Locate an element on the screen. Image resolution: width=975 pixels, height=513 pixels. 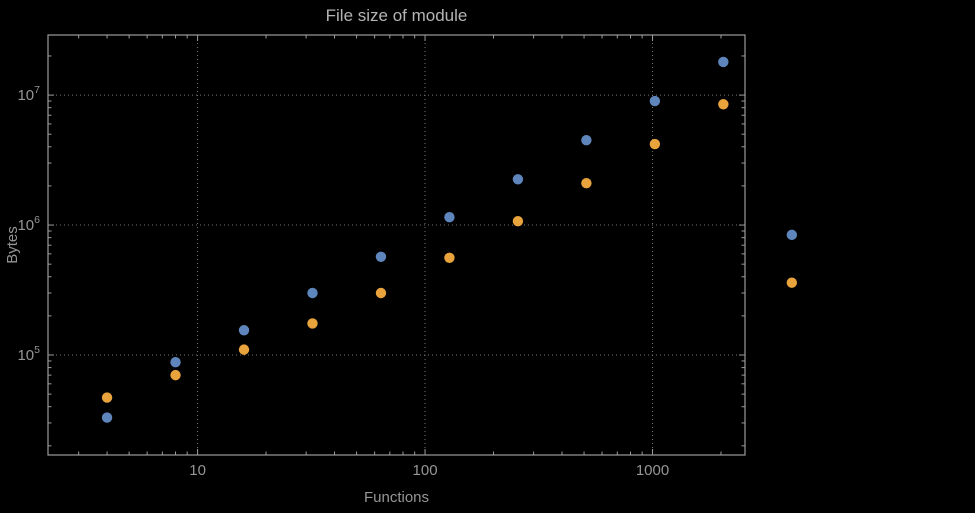
x-axis-label: Functions is located at coordinates (396, 497).